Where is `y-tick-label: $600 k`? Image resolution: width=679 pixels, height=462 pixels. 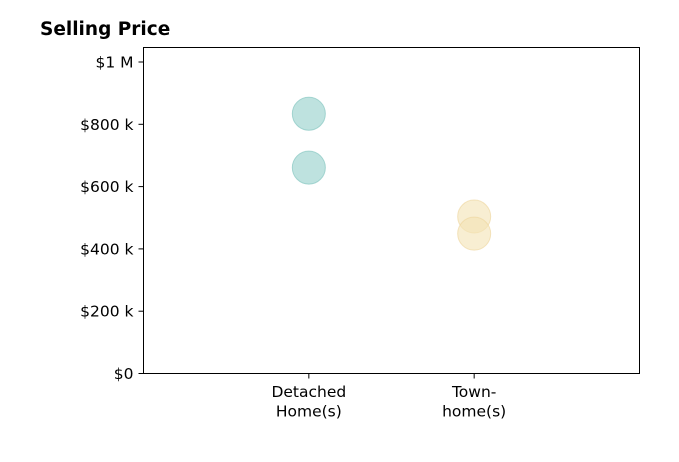
y-tick-label: $600 k is located at coordinates (106, 187).